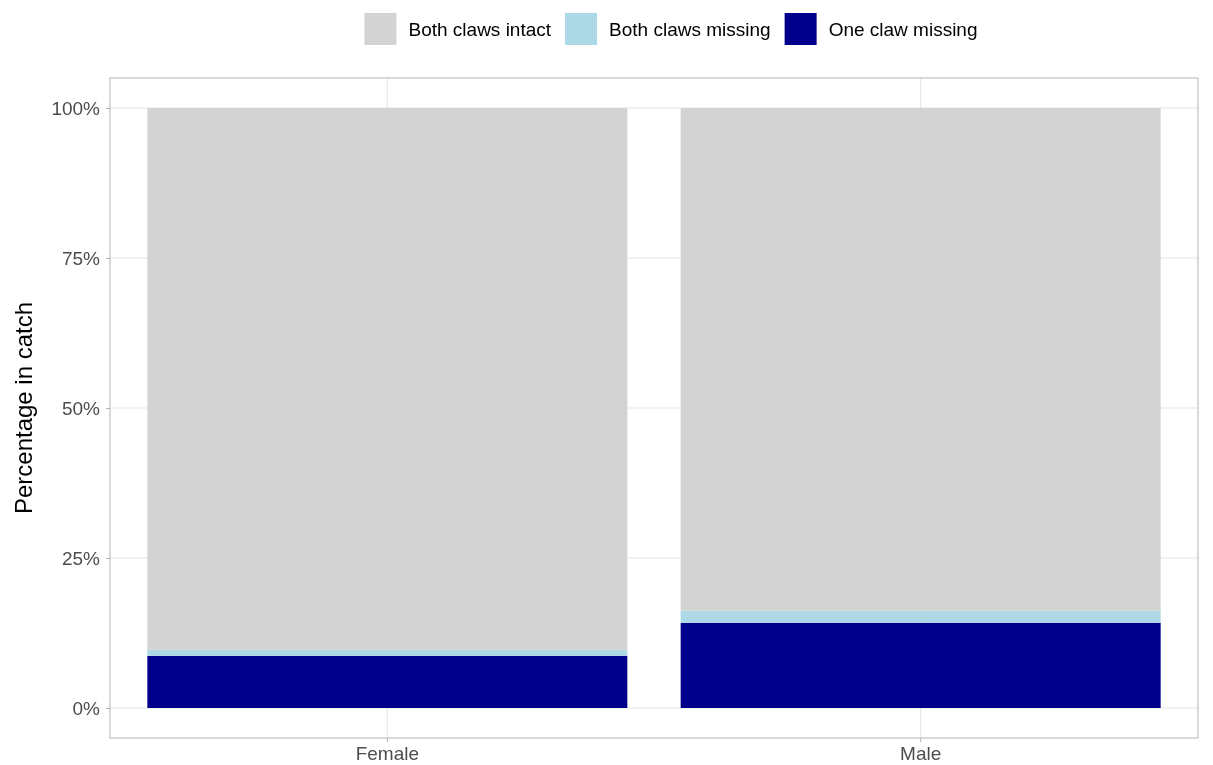  What do you see at coordinates (23, 408) in the screenshot?
I see `y-axis-title: Percentage in catch` at bounding box center [23, 408].